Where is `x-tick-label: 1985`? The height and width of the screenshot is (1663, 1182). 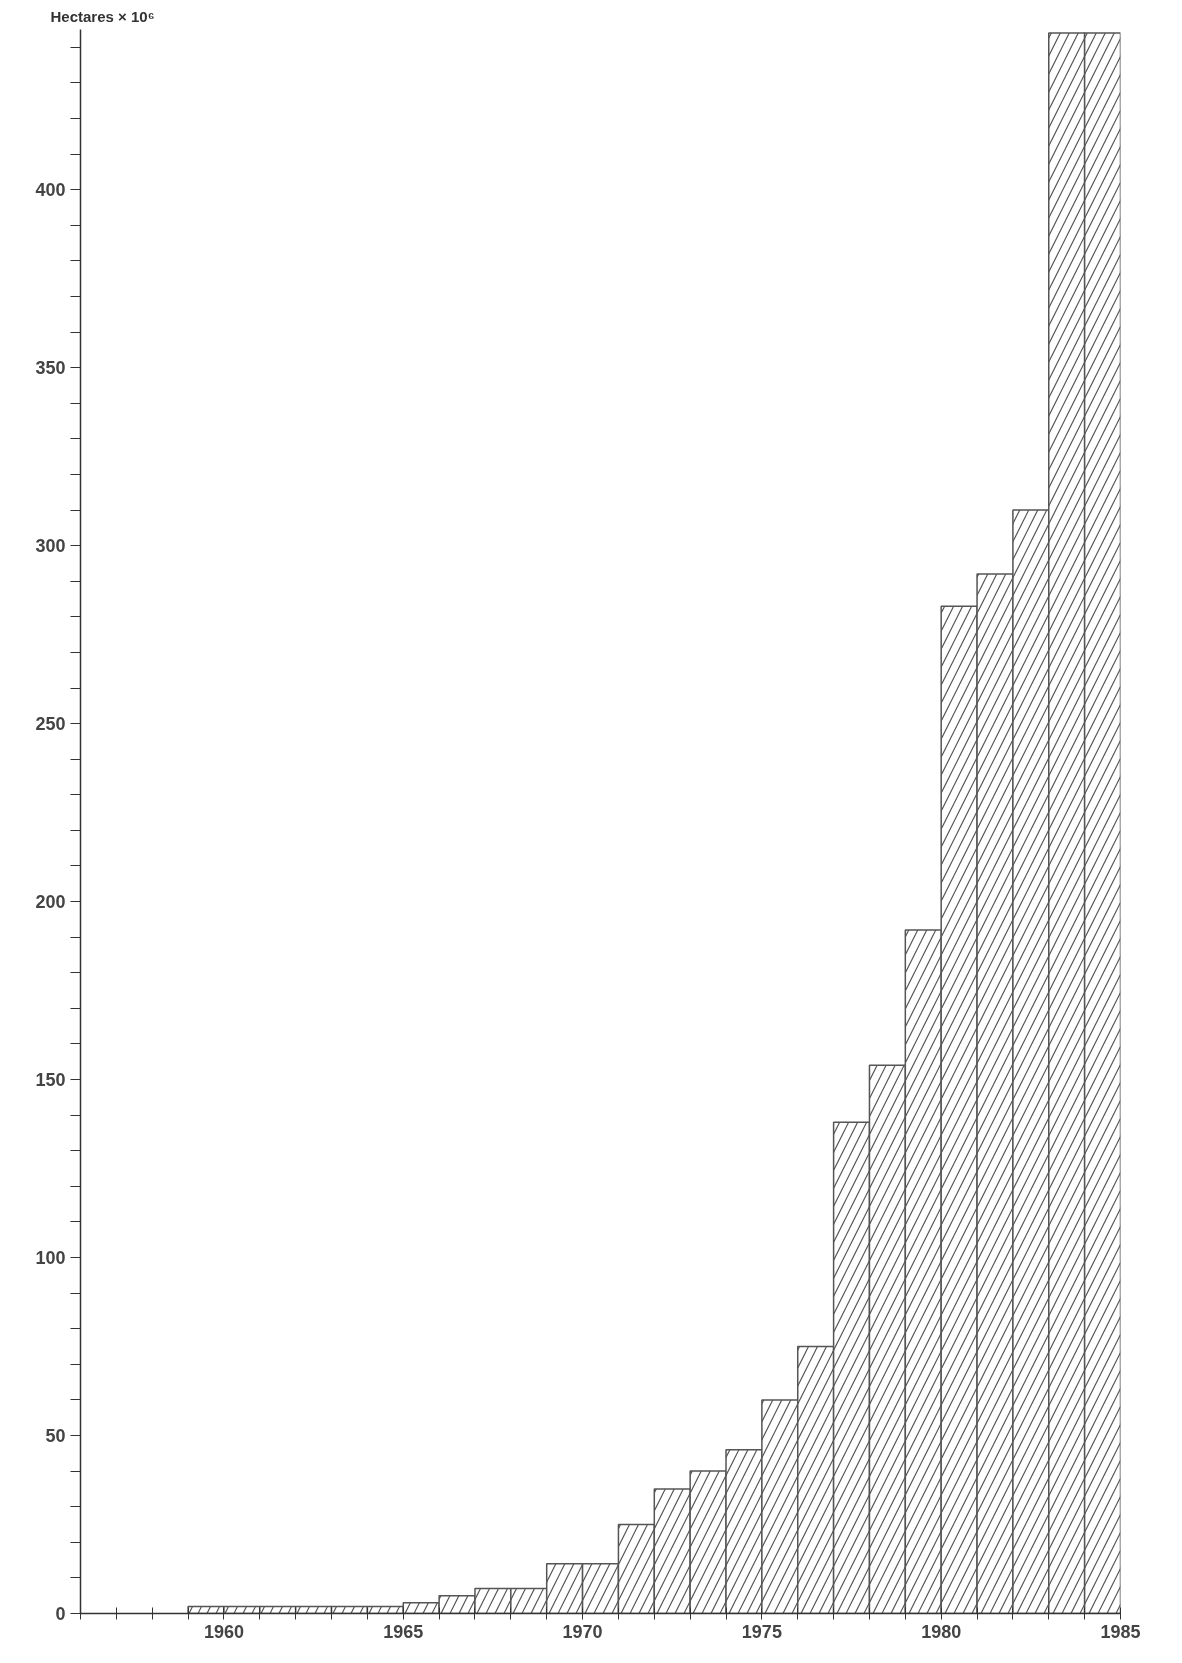
x-tick-label: 1985 is located at coordinates (1120, 1631).